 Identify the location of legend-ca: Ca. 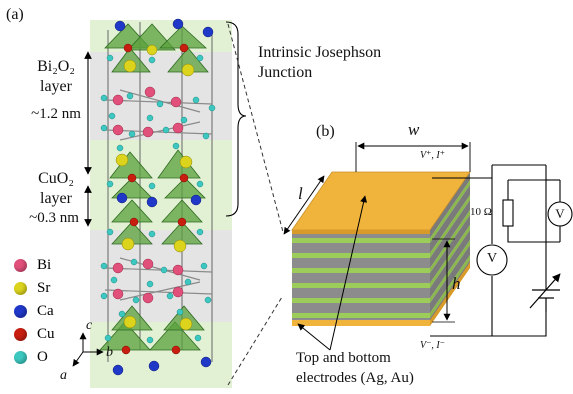
(34, 311).